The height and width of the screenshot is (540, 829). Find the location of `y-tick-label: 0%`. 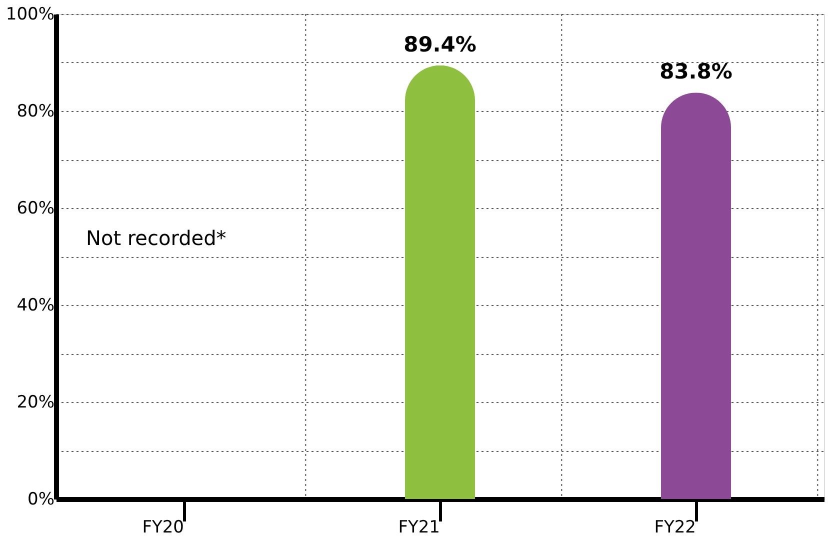

y-tick-label: 0% is located at coordinates (41, 500).